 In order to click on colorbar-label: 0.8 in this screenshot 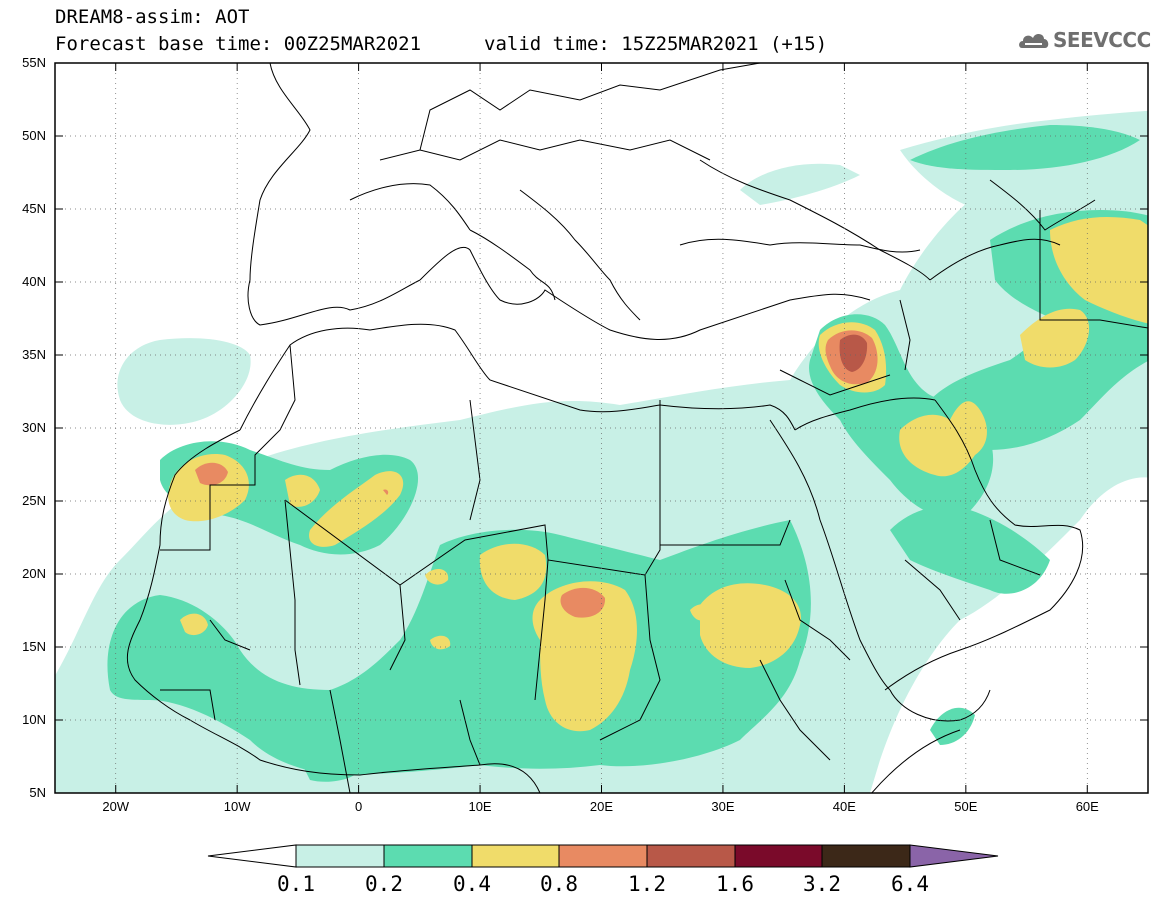, I will do `click(559, 884)`.